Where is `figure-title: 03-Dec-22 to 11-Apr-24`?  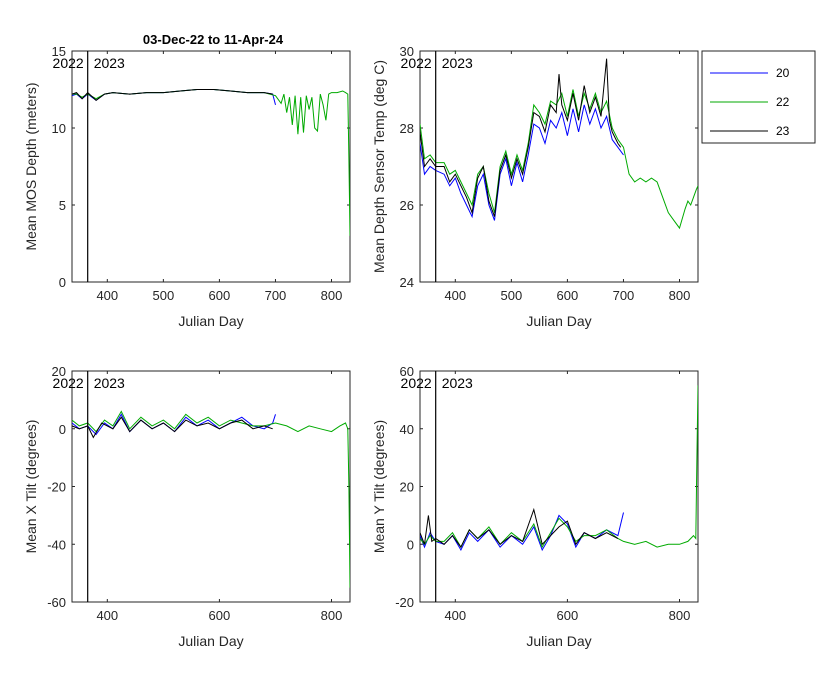 figure-title: 03-Dec-22 to 11-Apr-24 is located at coordinates (213, 39).